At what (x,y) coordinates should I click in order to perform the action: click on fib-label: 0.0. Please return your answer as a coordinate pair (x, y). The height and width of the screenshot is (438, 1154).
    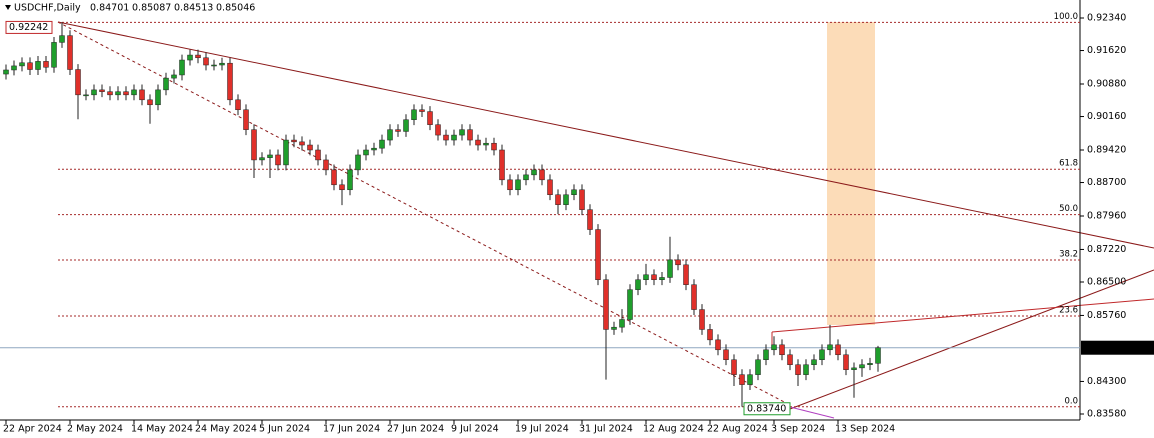
    Looking at the image, I should click on (1071, 401).